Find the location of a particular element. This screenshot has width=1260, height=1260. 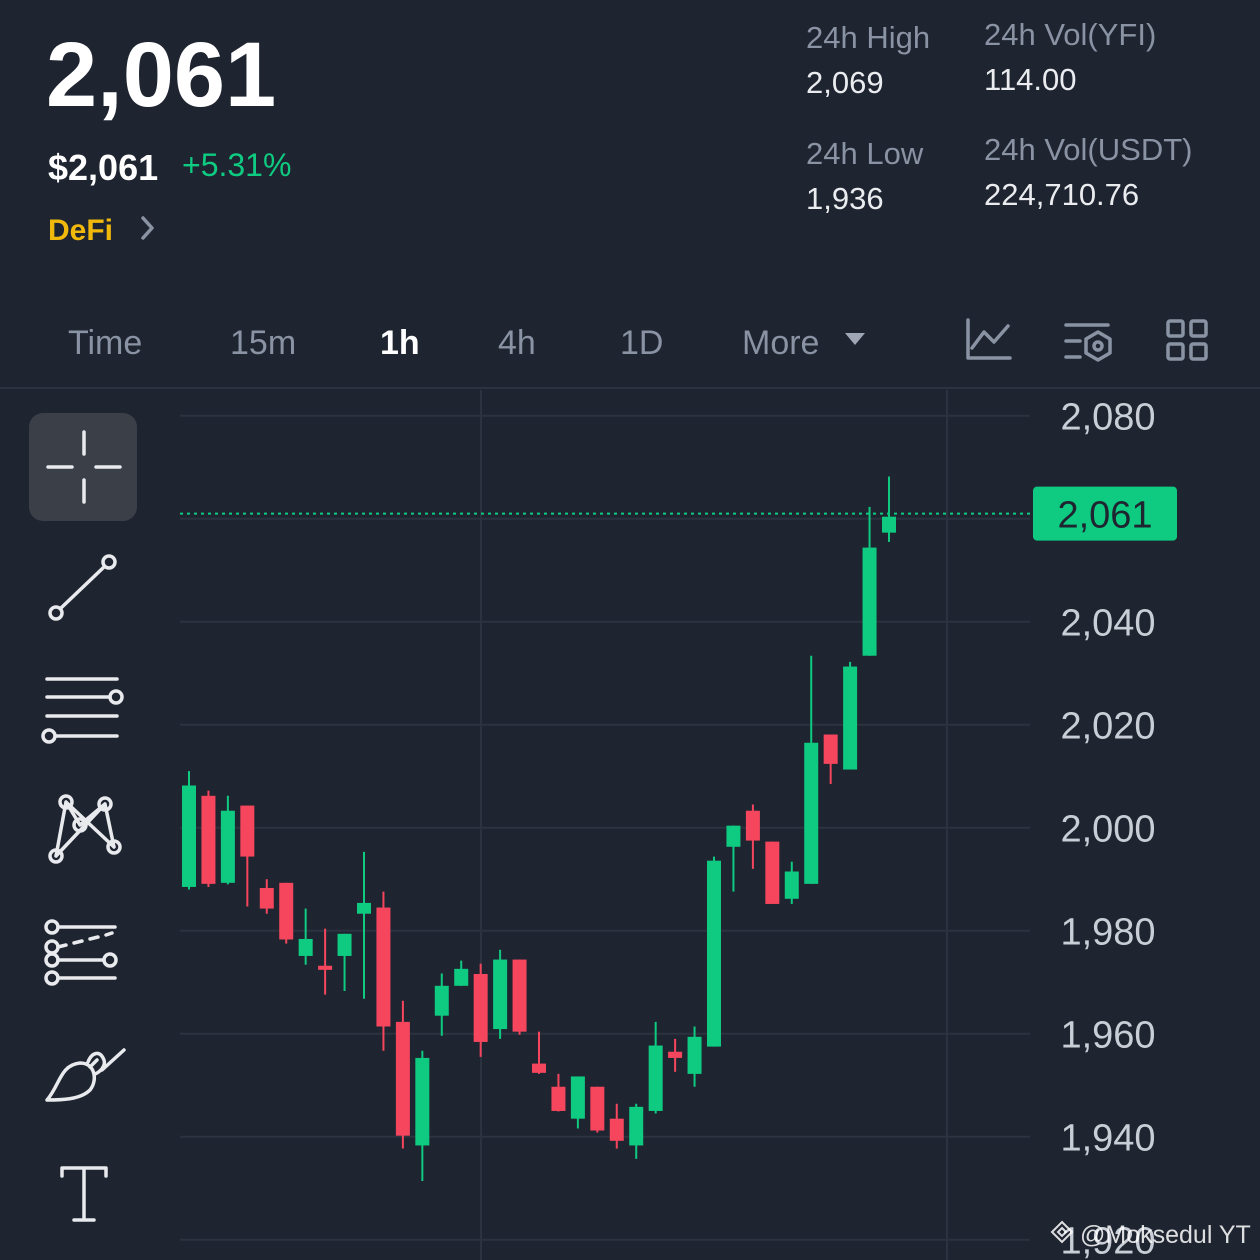

chevron is located at coordinates (147, 228).